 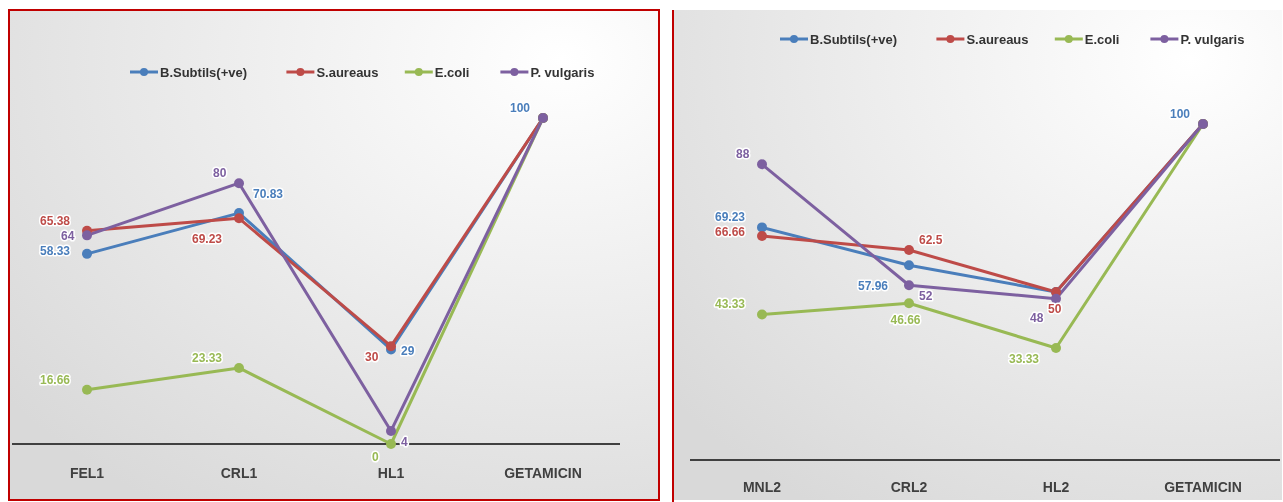 What do you see at coordinates (55, 379) in the screenshot?
I see `data-label: 16.66` at bounding box center [55, 379].